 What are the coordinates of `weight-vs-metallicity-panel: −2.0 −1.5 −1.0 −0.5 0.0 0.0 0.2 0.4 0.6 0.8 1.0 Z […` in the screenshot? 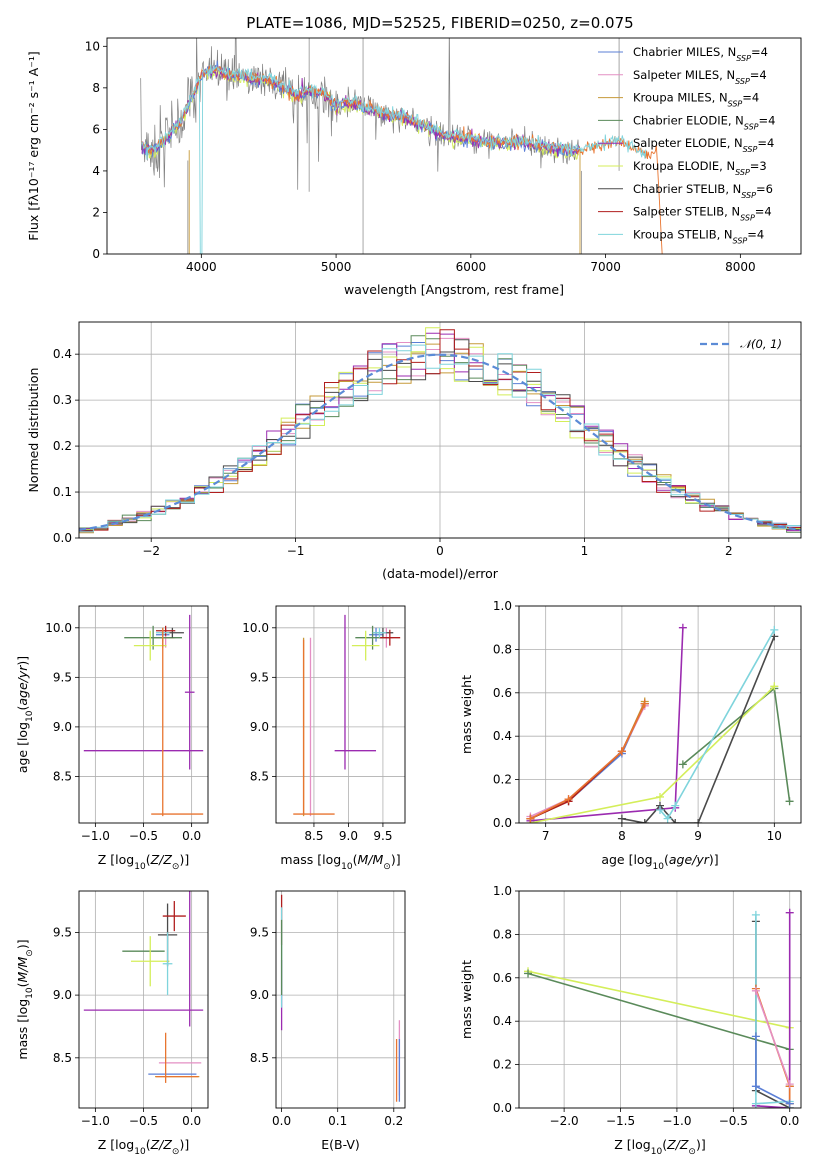 It's located at (630, 1020).